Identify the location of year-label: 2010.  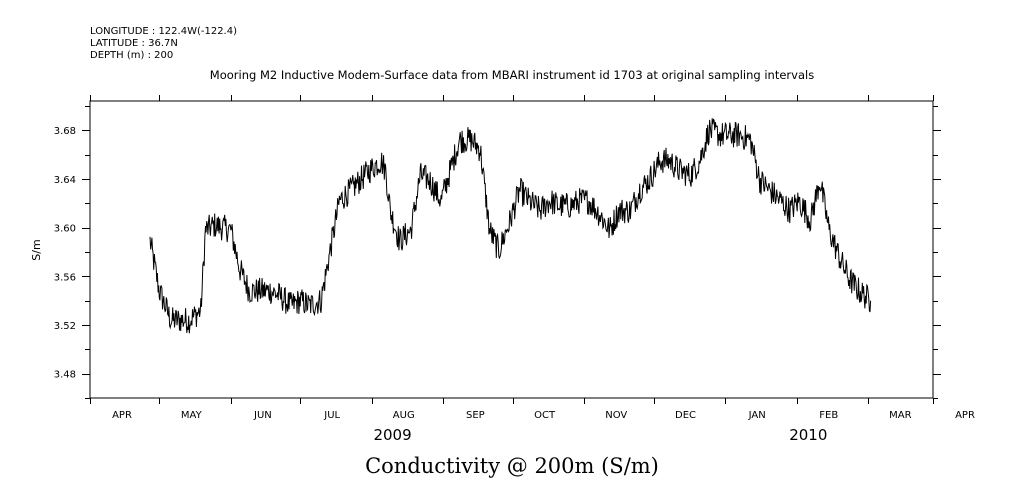
(808, 435).